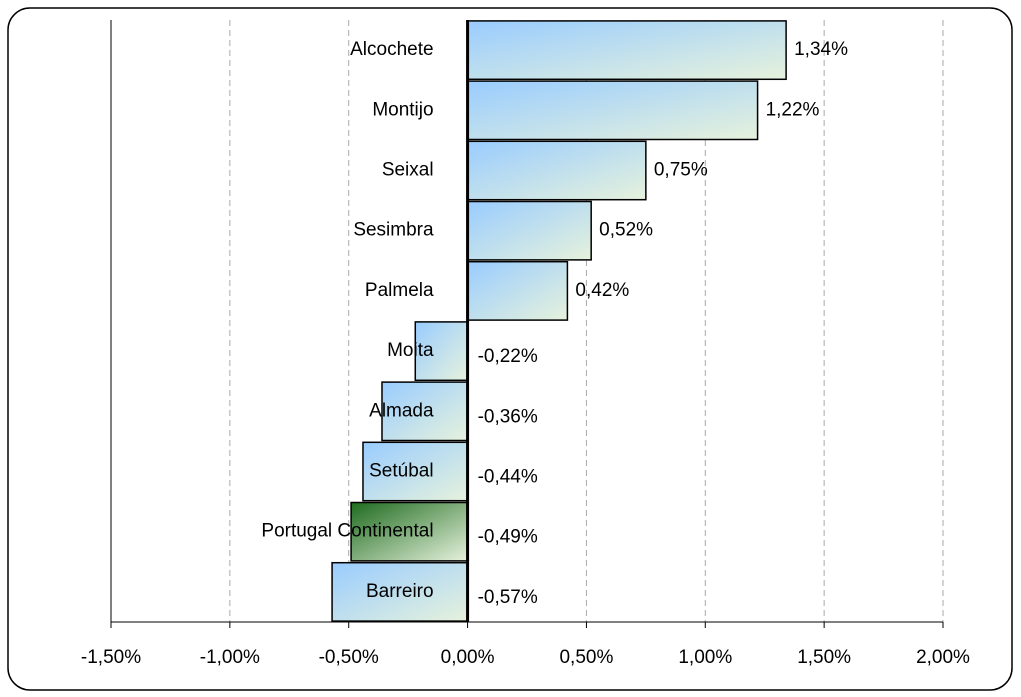 The width and height of the screenshot is (1021, 697). What do you see at coordinates (602, 290) in the screenshot?
I see `value-label: 0,42%` at bounding box center [602, 290].